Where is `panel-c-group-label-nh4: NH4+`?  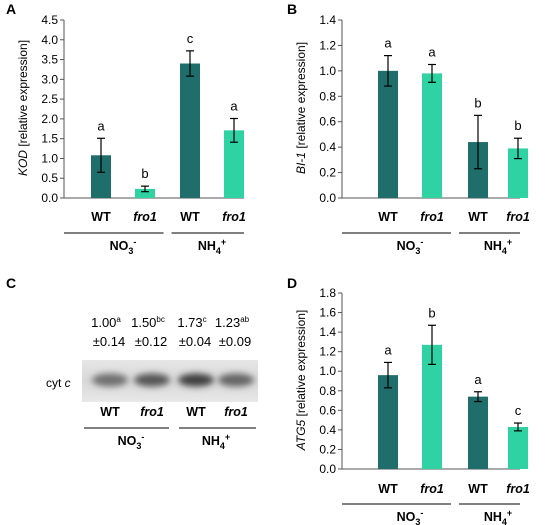 panel-c-group-label-nh4: NH4+ is located at coordinates (216, 441).